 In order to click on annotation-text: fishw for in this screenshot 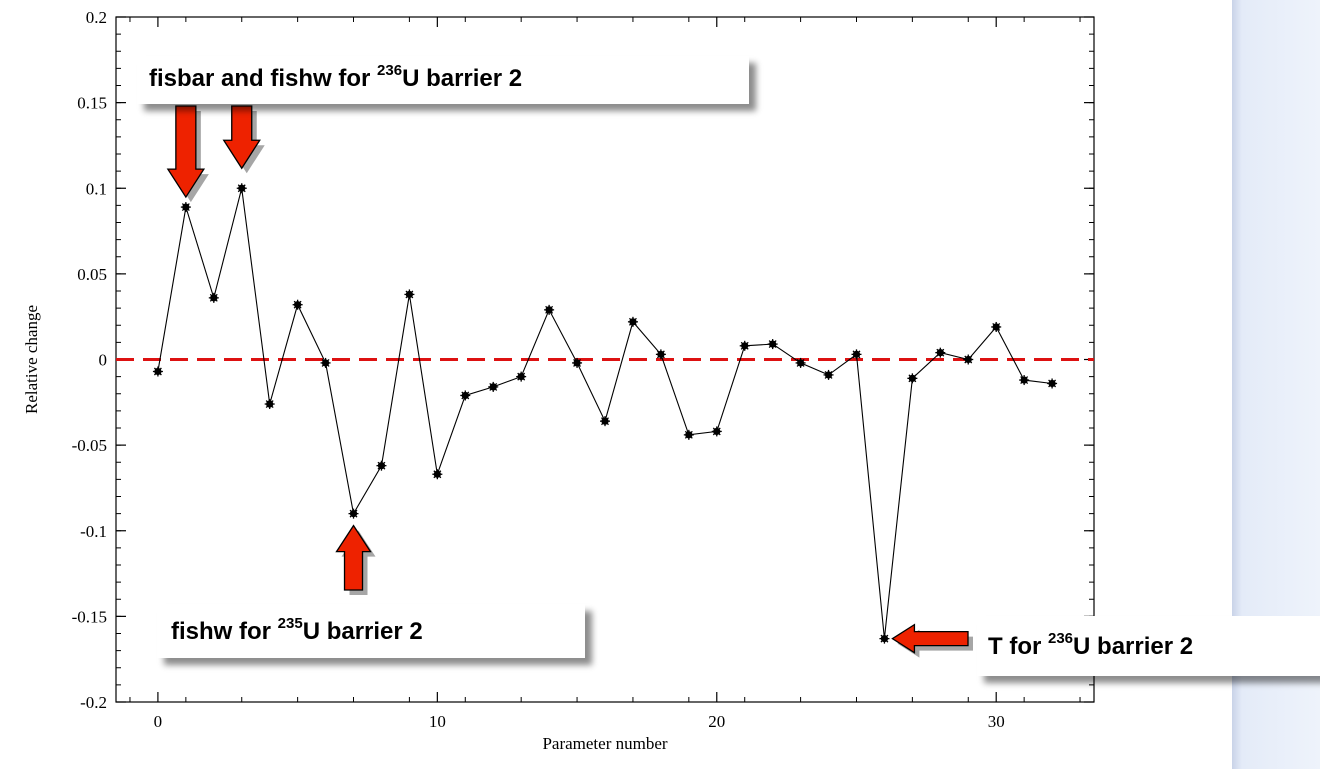, I will do `click(224, 631)`.